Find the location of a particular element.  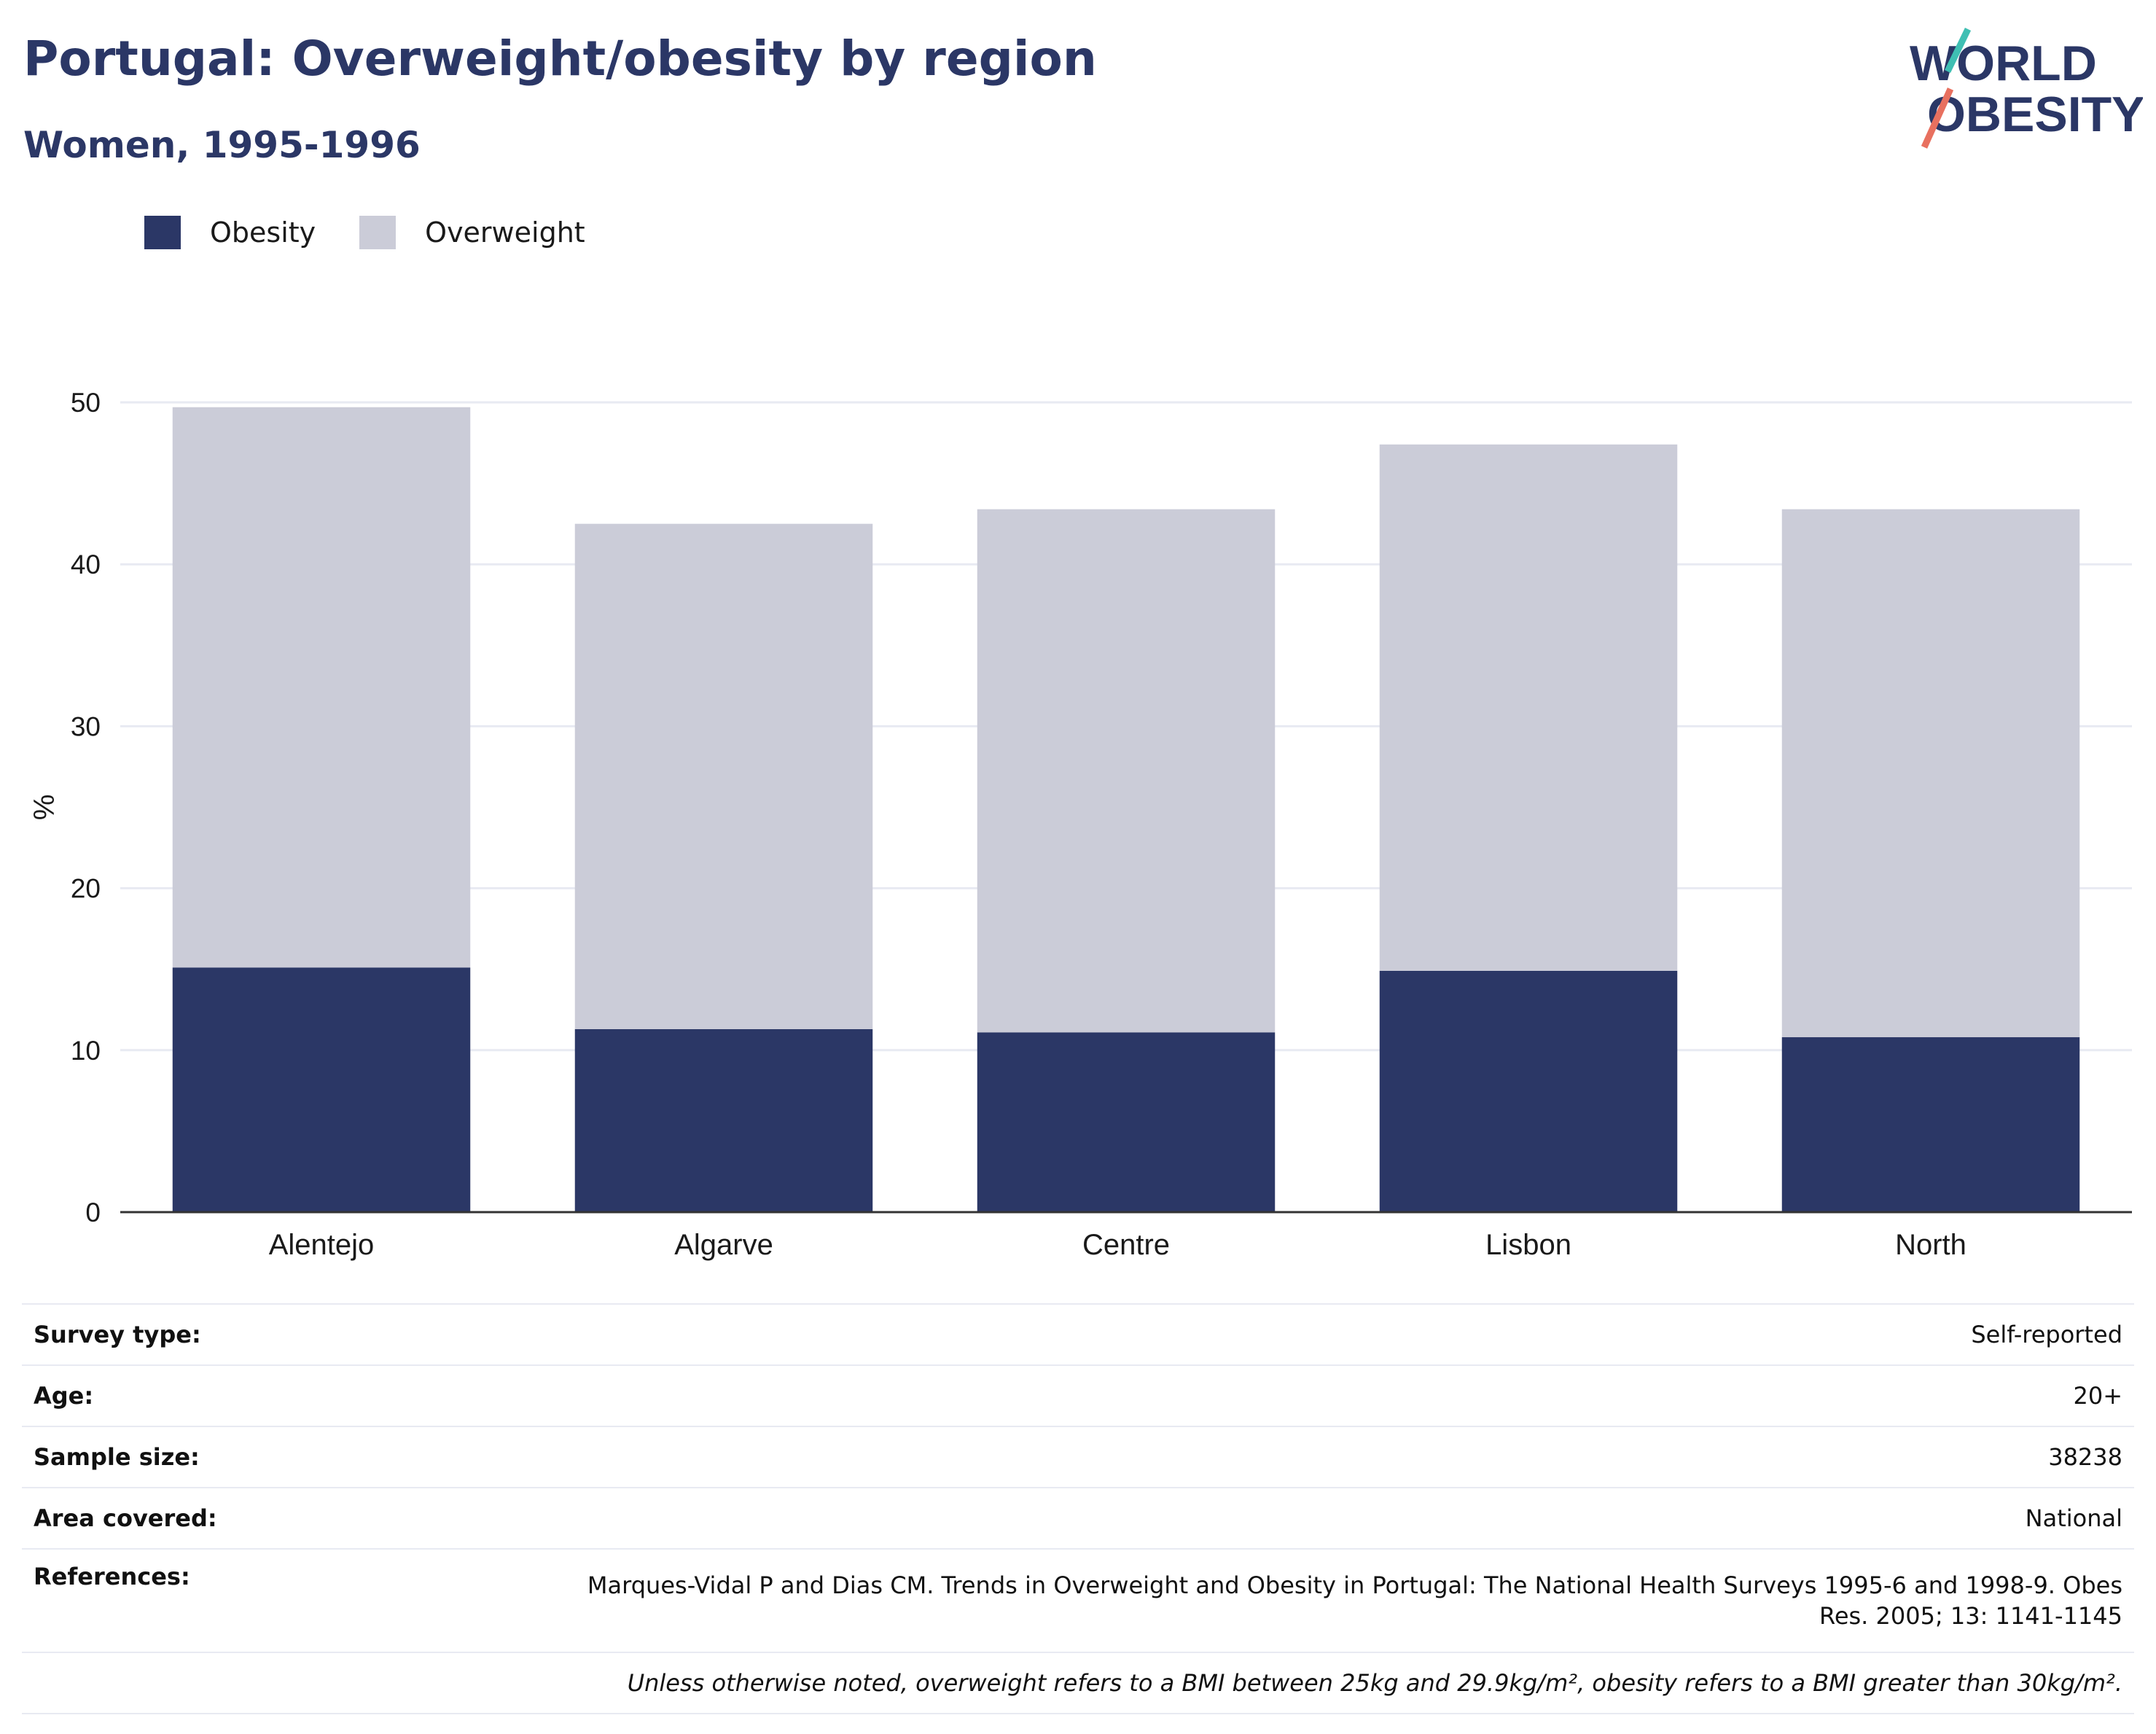

chart-legend: Obesity Overweight is located at coordinates (386, 233).